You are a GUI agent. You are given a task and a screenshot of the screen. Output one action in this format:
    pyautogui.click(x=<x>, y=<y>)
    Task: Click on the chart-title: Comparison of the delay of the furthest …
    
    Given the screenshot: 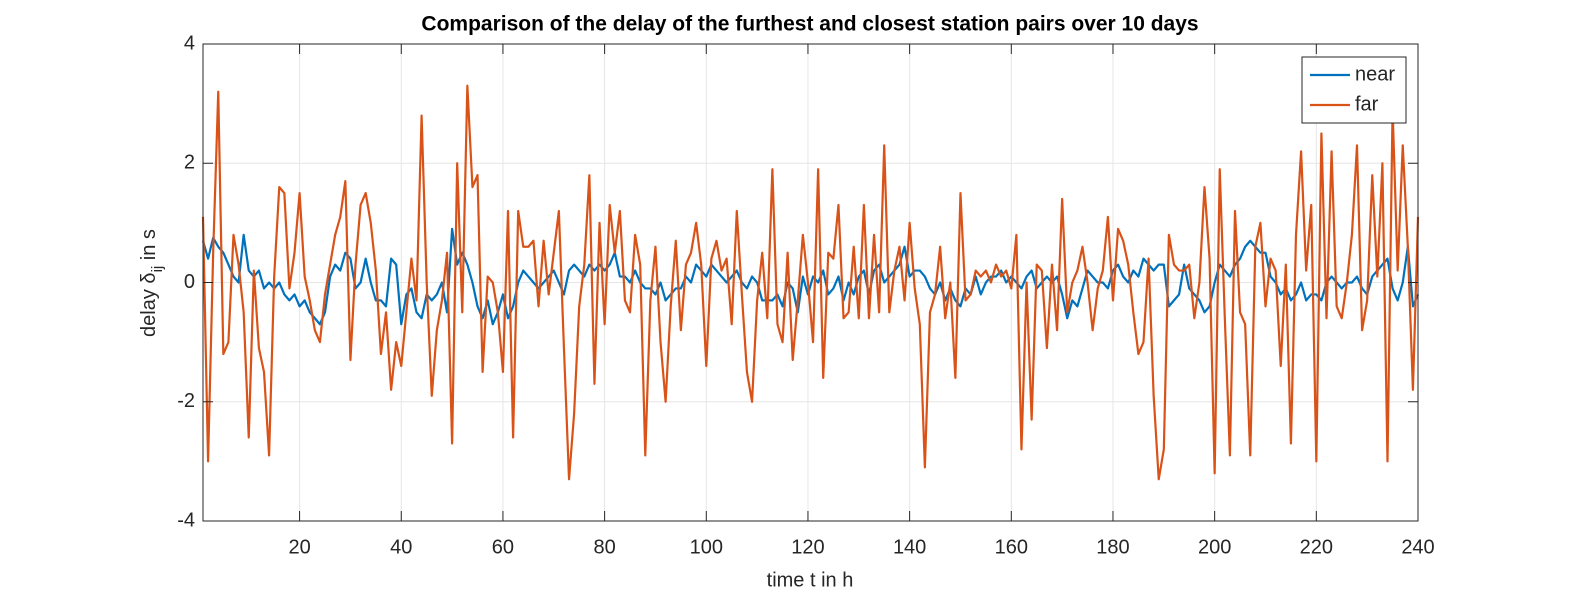 What is the action you would take?
    pyautogui.click(x=809, y=24)
    